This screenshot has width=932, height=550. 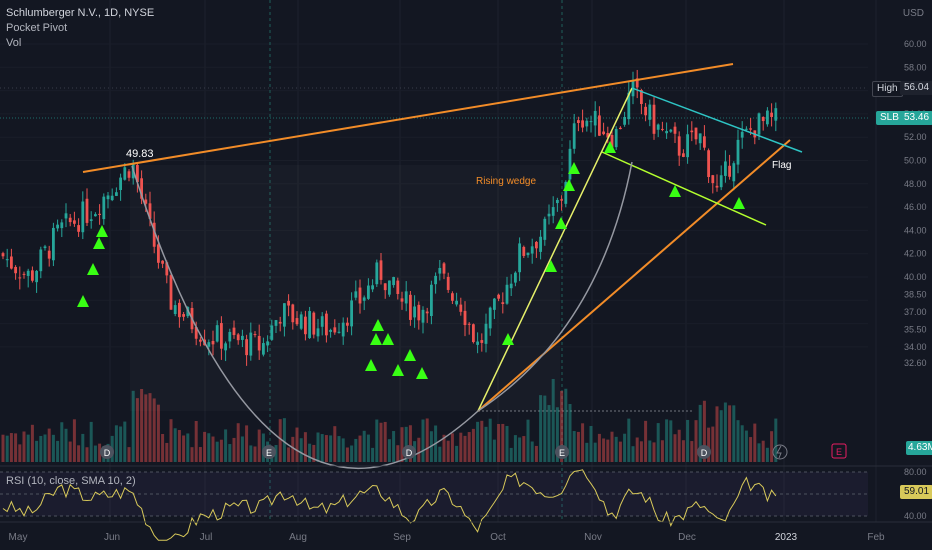 What do you see at coordinates (269, 453) in the screenshot?
I see `event-letter: E` at bounding box center [269, 453].